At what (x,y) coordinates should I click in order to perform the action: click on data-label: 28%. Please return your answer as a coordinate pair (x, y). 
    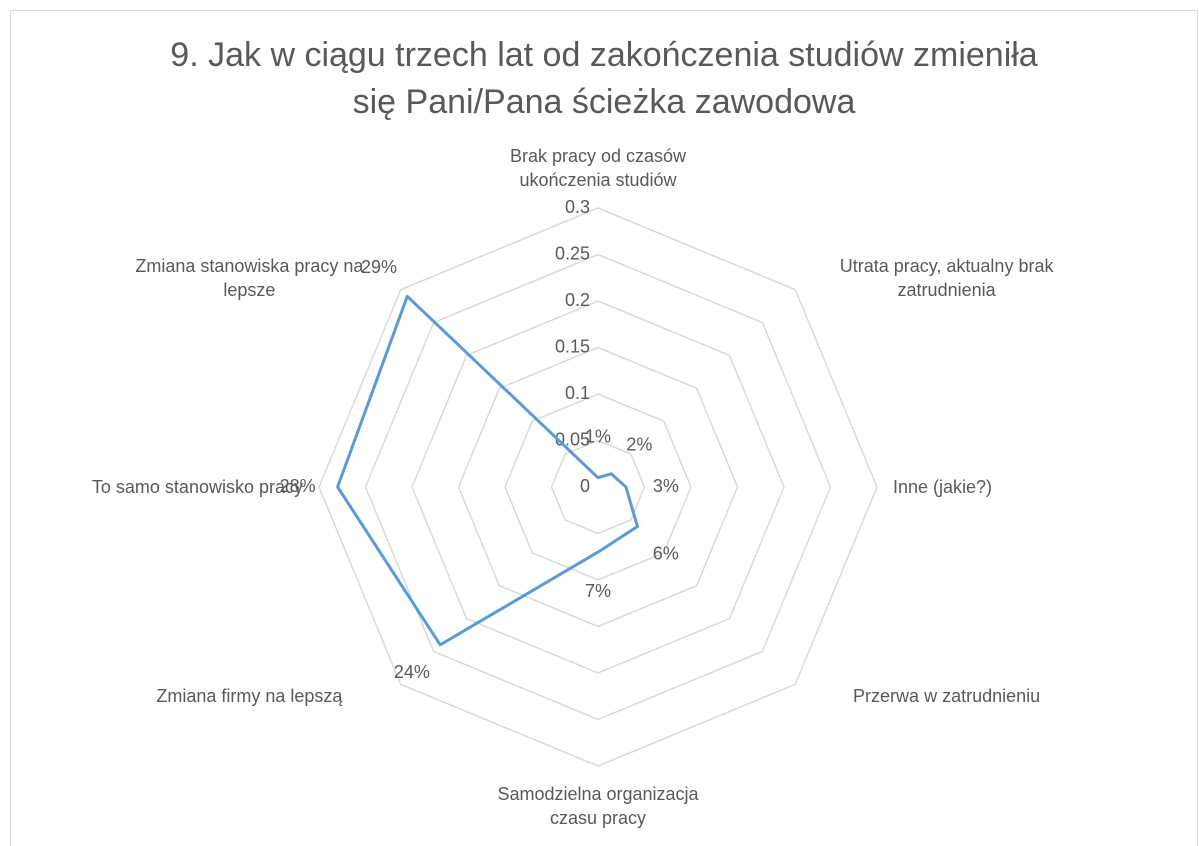
    Looking at the image, I should click on (298, 486).